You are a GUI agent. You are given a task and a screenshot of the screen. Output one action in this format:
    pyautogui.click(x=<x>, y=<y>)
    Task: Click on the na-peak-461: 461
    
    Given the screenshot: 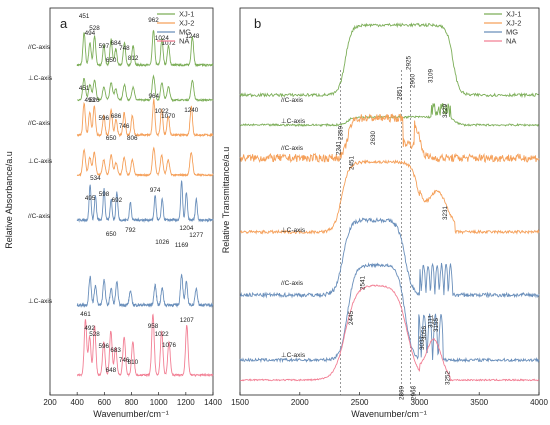 What is the action you would take?
    pyautogui.click(x=85, y=314)
    